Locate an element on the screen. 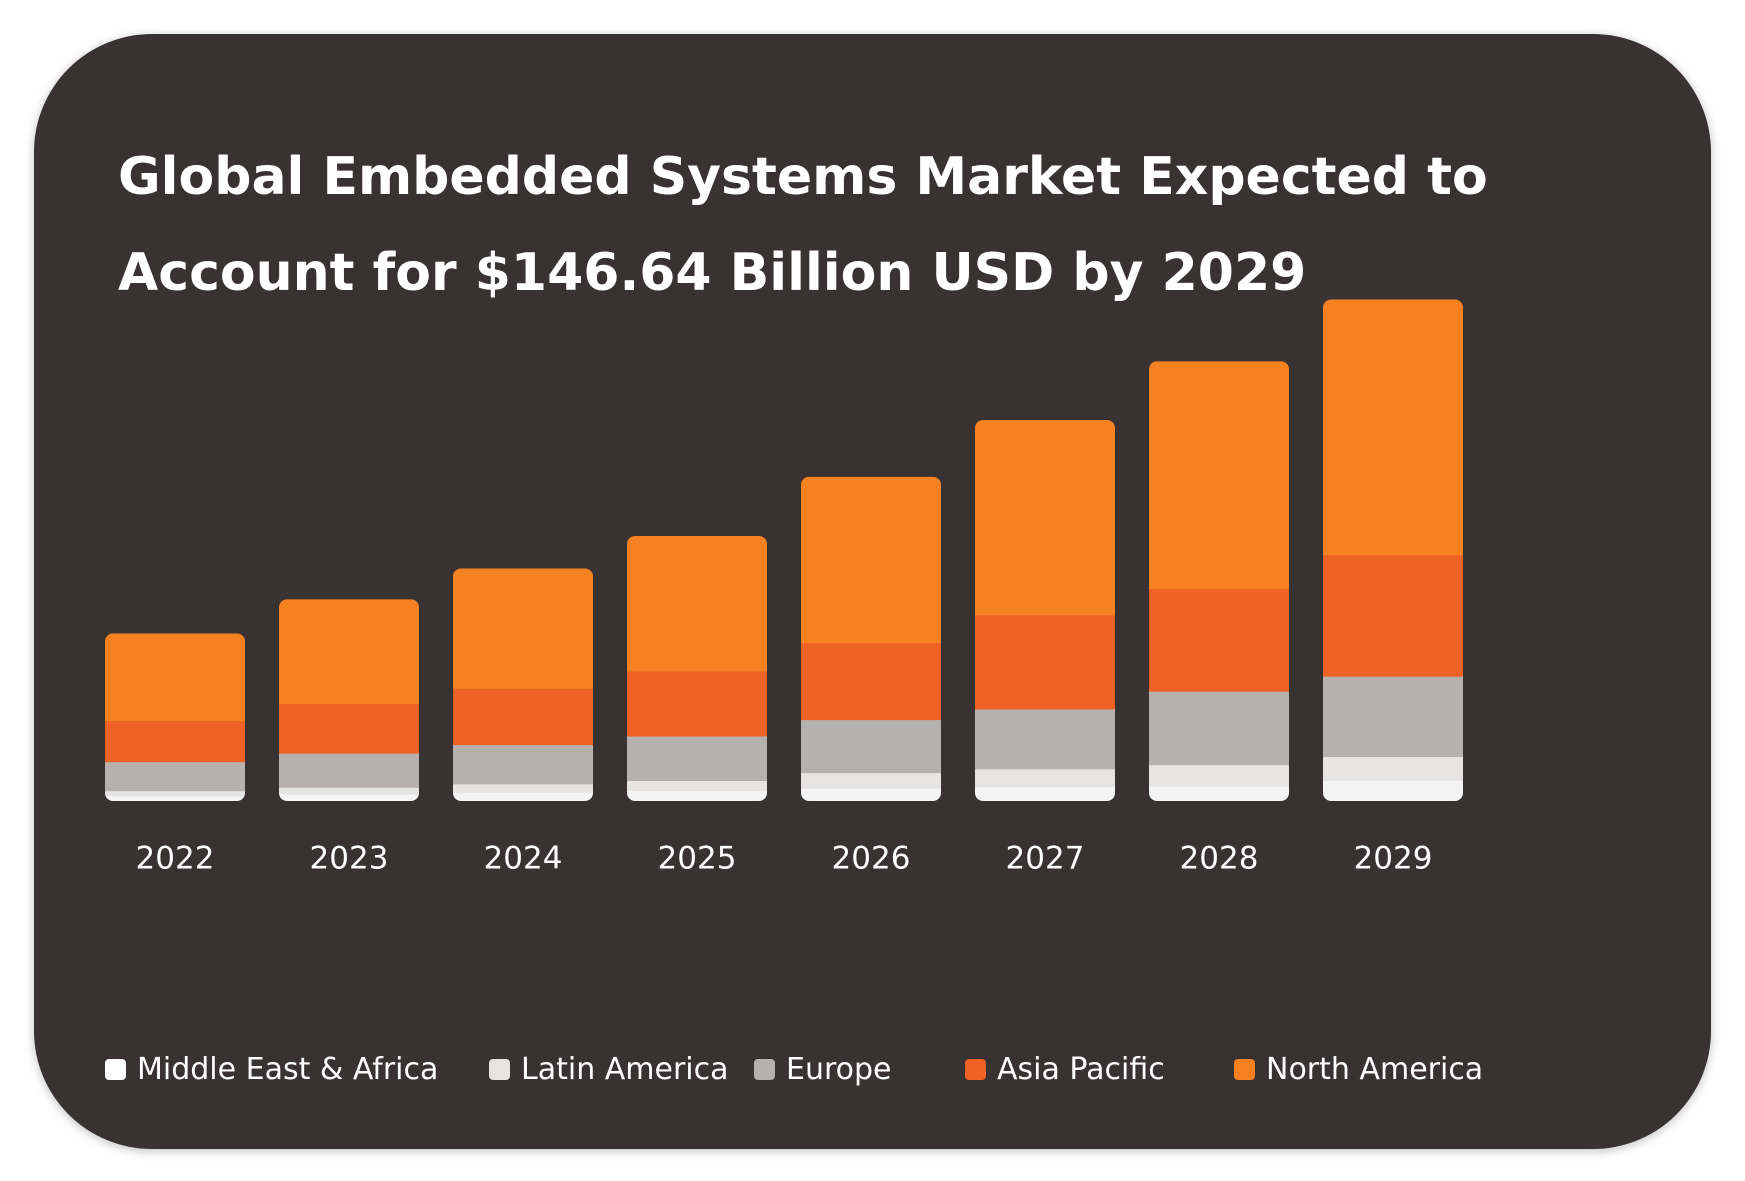  bar-stack-2025 is located at coordinates (697, 668).